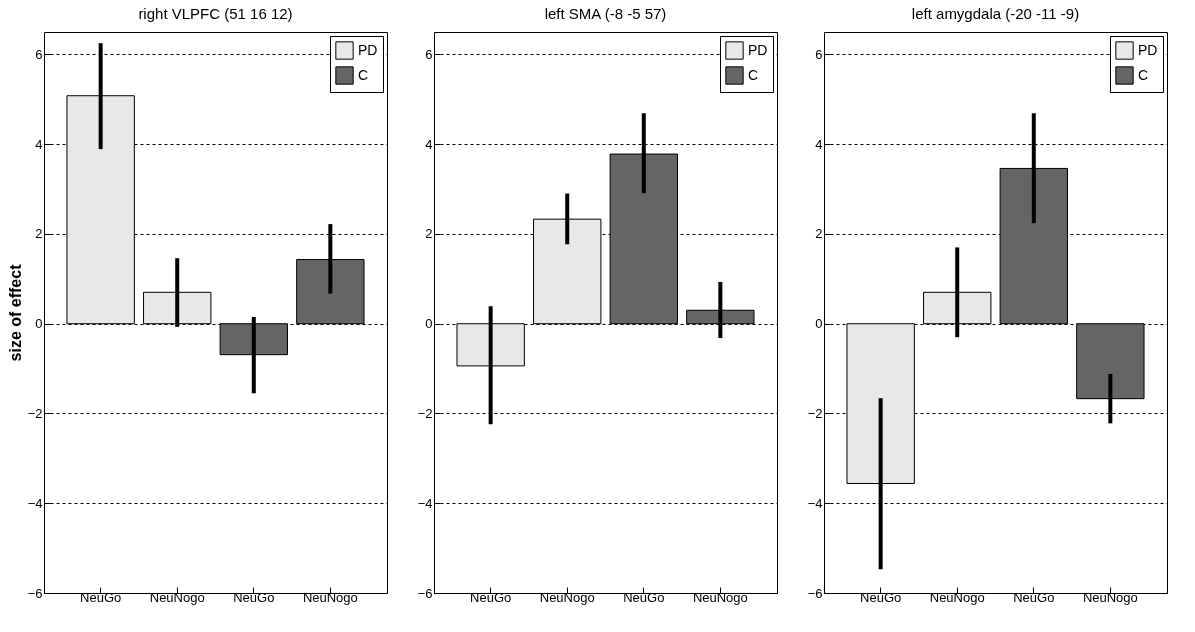  What do you see at coordinates (15, 312) in the screenshot?
I see `y-axis-title: size of effect` at bounding box center [15, 312].